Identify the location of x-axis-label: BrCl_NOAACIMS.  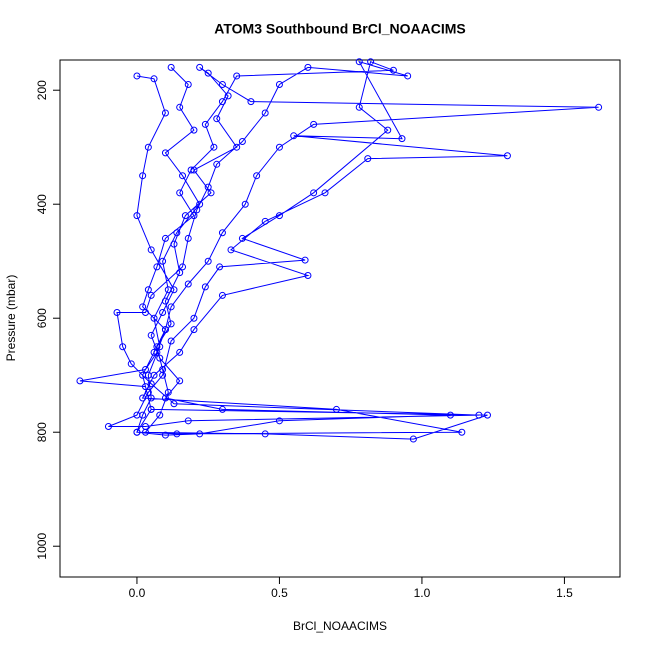
(340, 626).